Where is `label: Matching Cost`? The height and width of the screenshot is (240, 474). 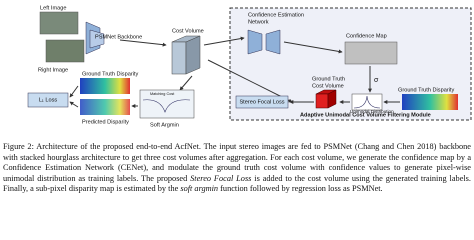 label: Matching Cost is located at coordinates (162, 94).